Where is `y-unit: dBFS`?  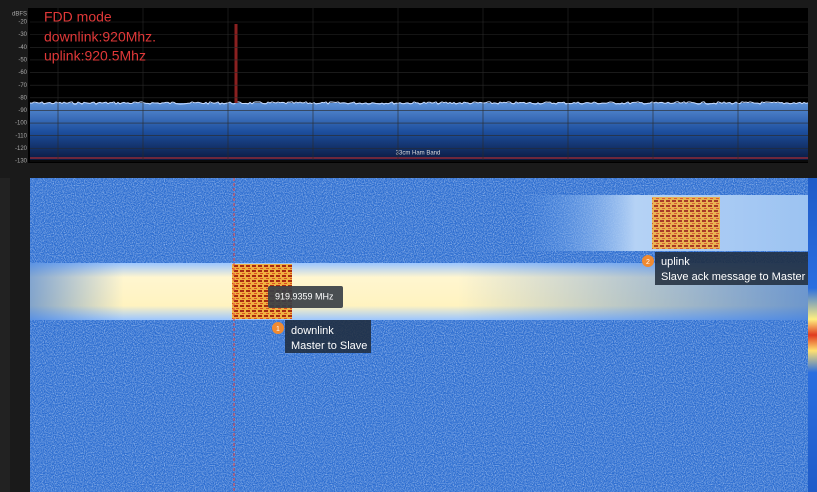 y-unit: dBFS is located at coordinates (19, 15).